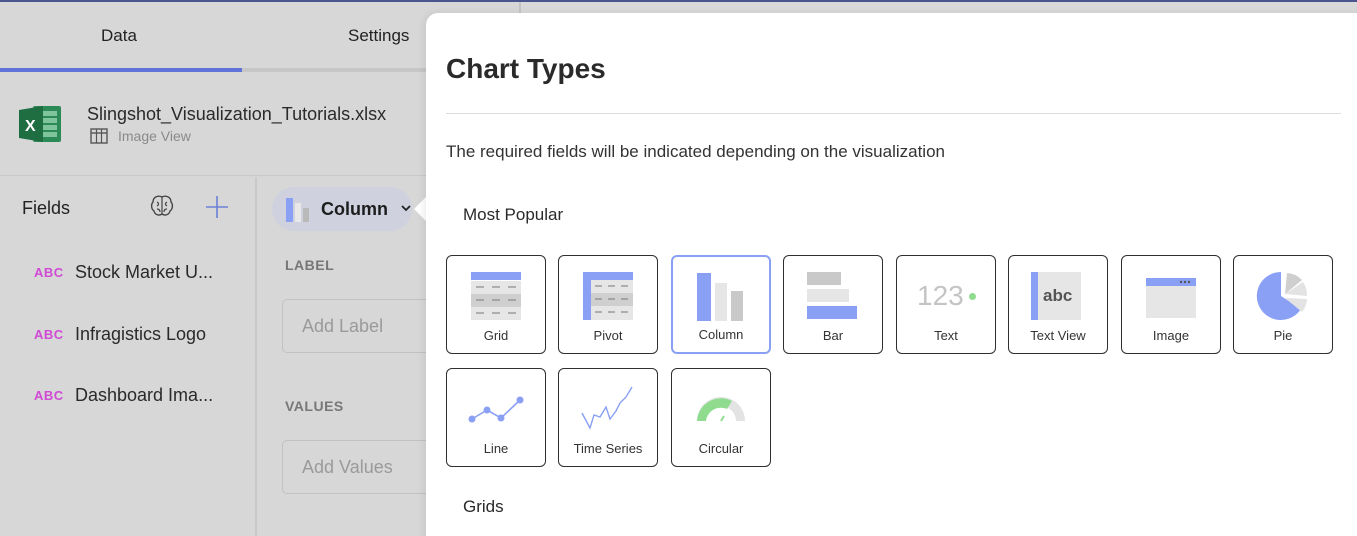 The height and width of the screenshot is (536, 1357). What do you see at coordinates (406, 208) in the screenshot?
I see `chevron-down-icon` at bounding box center [406, 208].